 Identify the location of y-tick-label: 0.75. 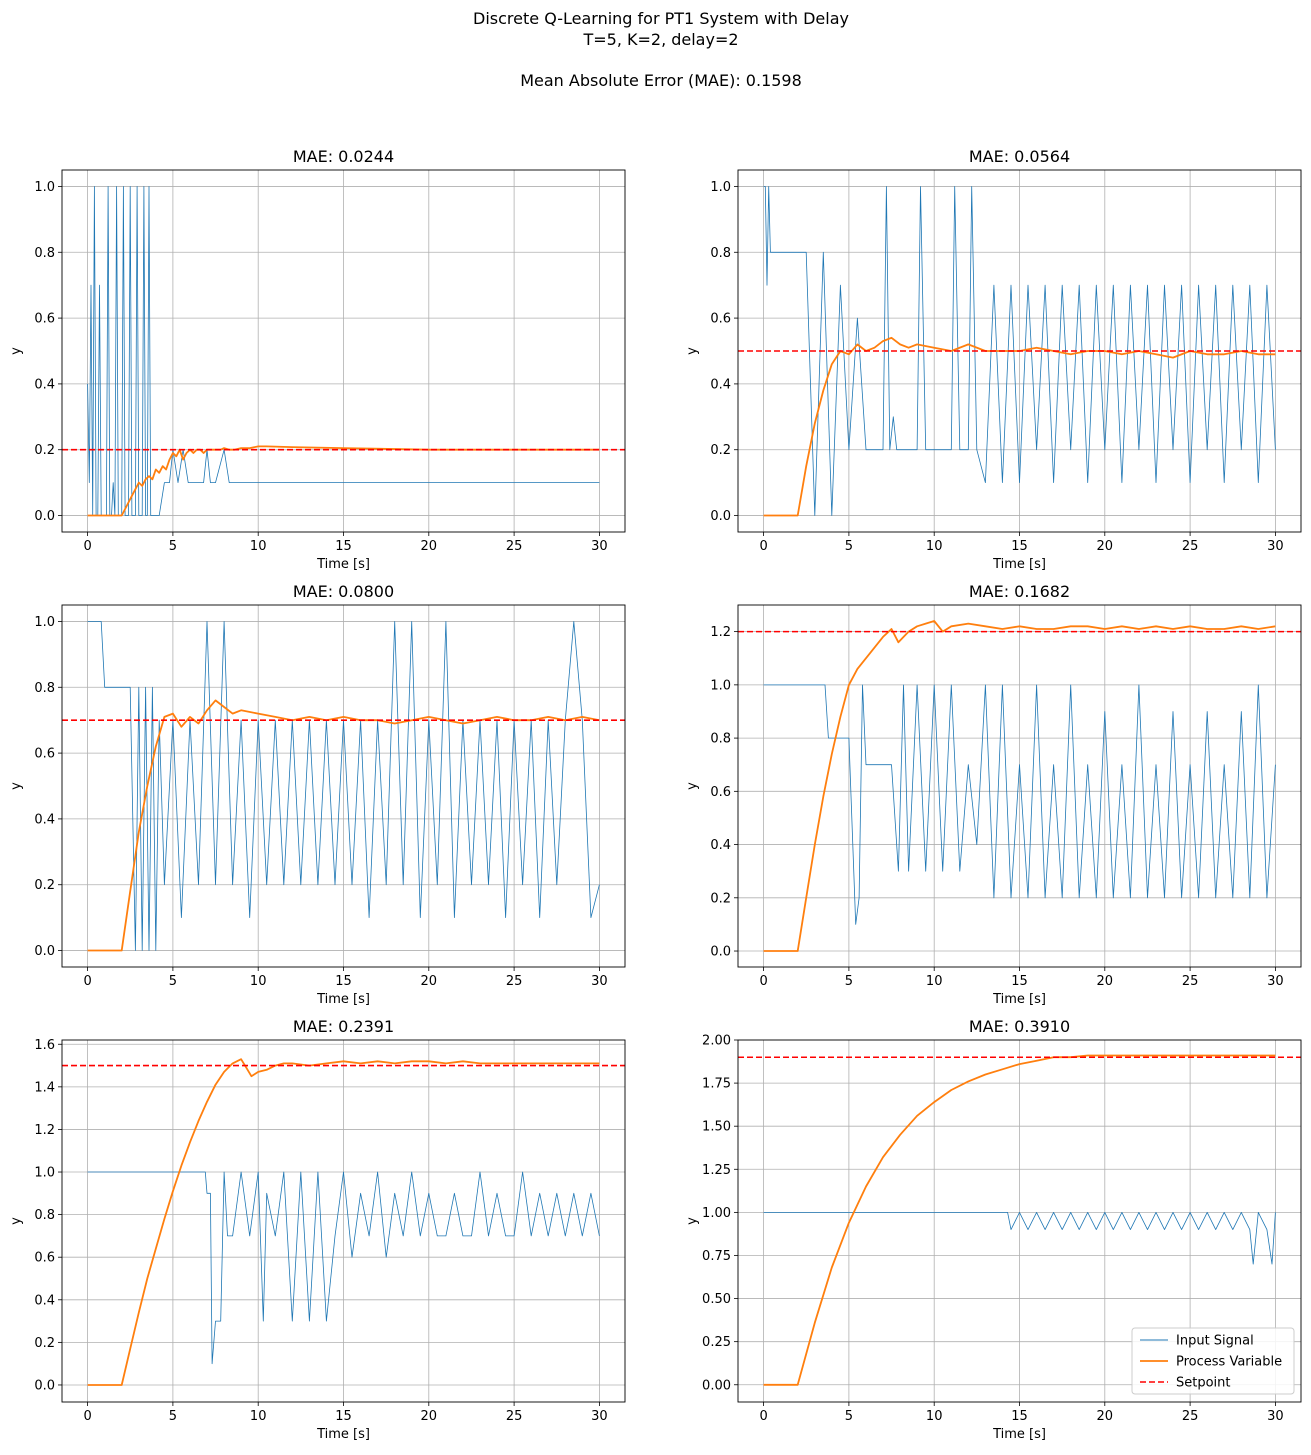
(716, 1256).